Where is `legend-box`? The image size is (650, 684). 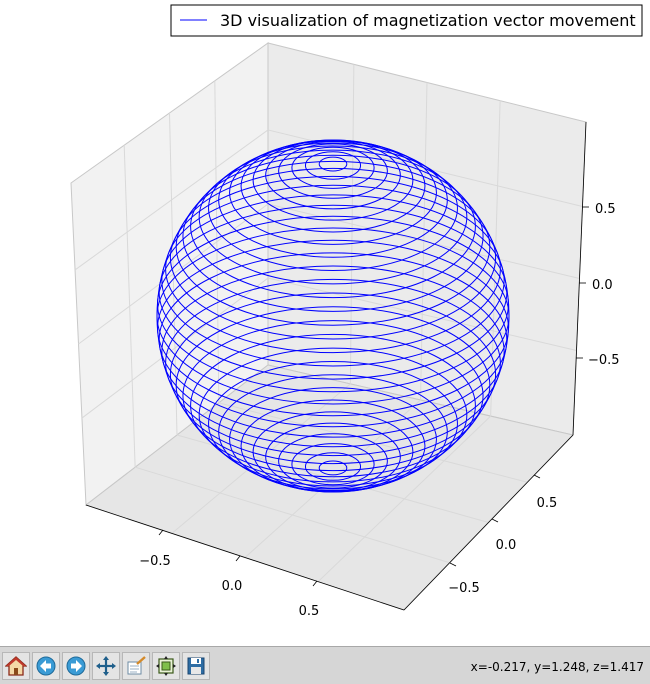 legend-box is located at coordinates (406, 20).